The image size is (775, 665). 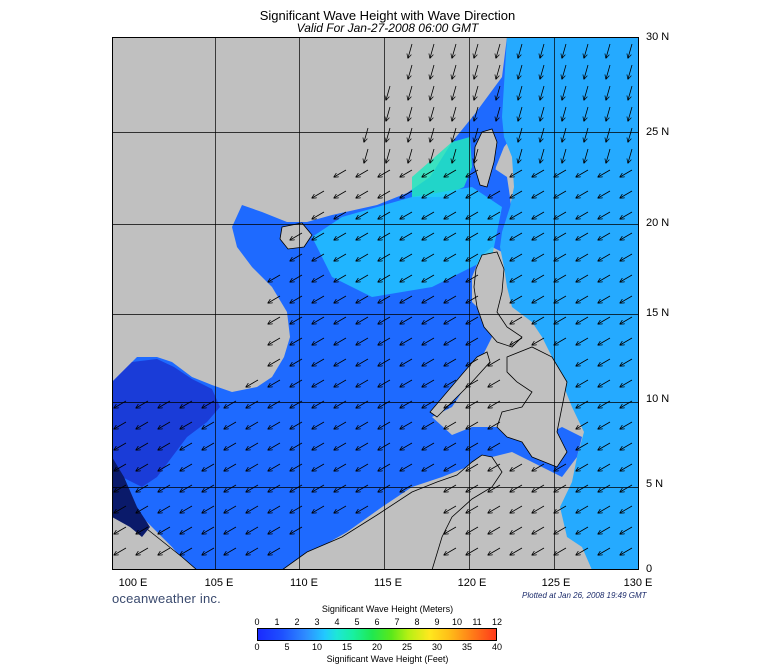 What do you see at coordinates (388, 583) in the screenshot?
I see `lon-label-115e: 115 E` at bounding box center [388, 583].